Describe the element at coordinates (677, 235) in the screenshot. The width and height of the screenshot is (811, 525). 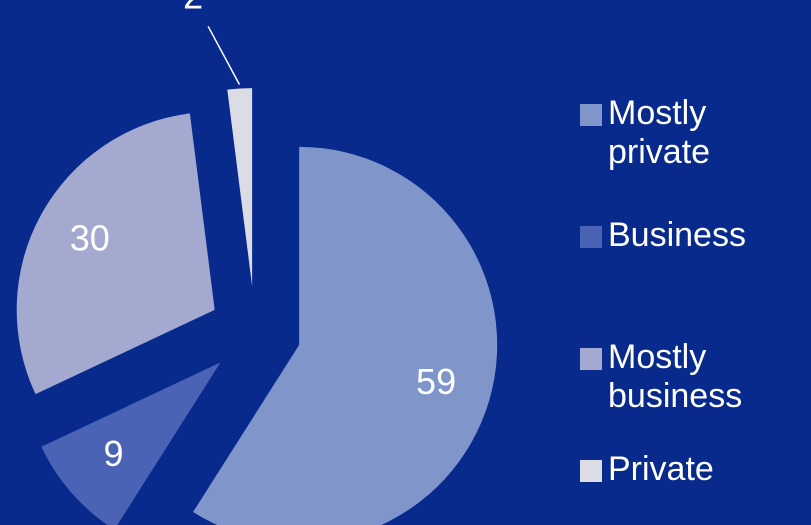
I see `legend-label-business: Business` at that location.